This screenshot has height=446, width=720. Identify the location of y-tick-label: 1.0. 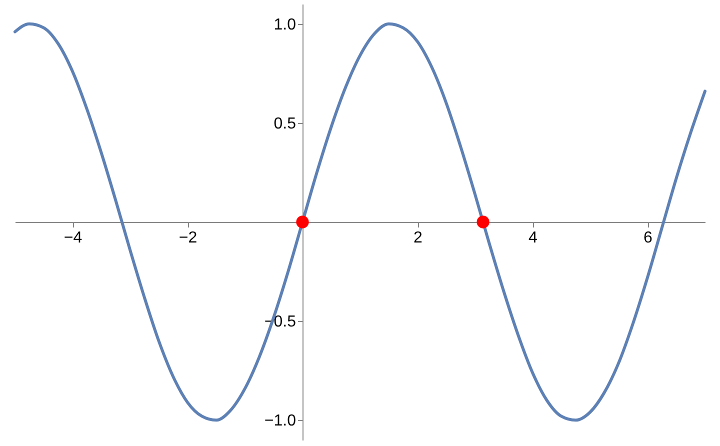
(285, 25).